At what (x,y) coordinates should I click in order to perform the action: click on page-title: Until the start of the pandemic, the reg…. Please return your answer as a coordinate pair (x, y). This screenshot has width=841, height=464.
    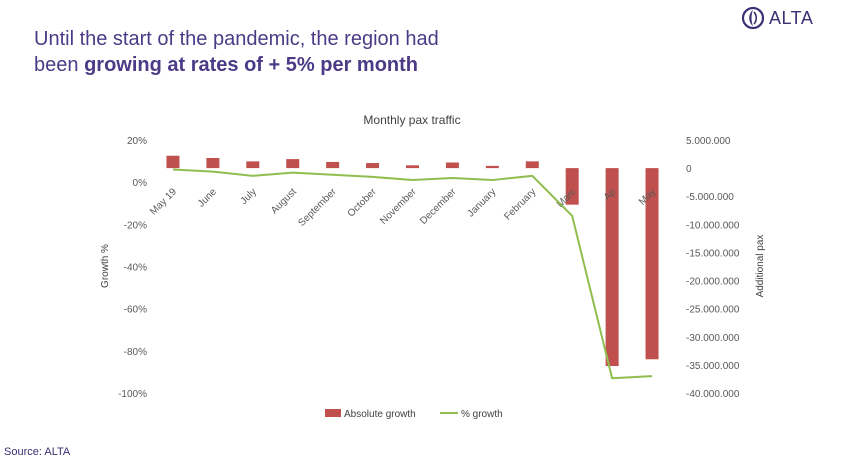
    Looking at the image, I should click on (236, 52).